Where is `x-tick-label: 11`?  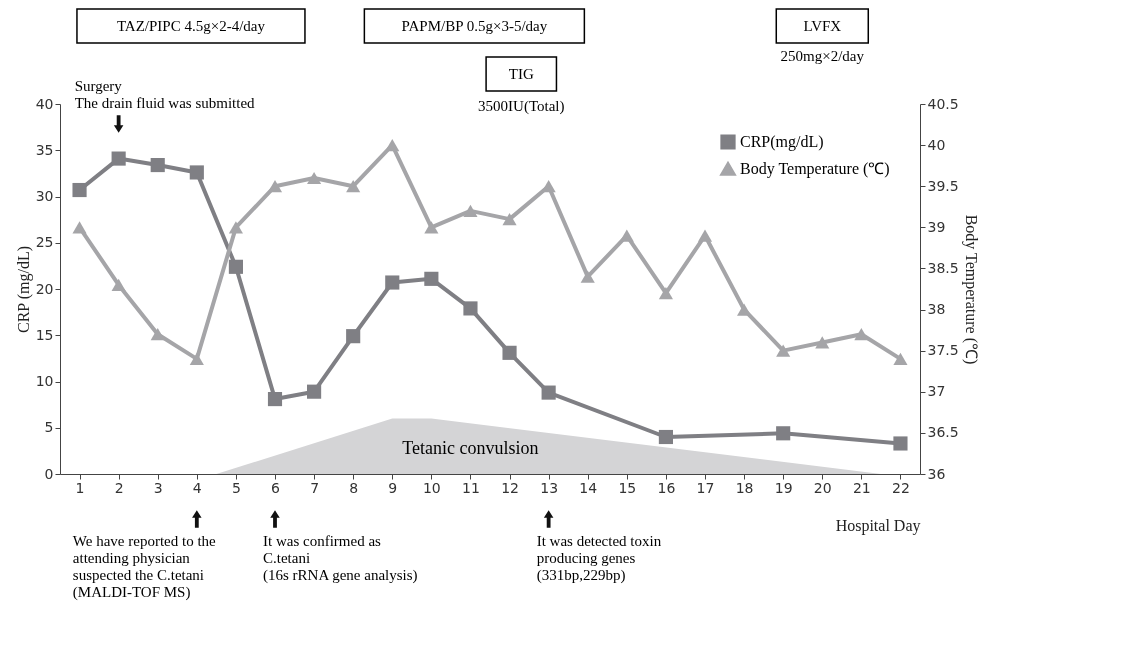
x-tick-label: 11 is located at coordinates (471, 487).